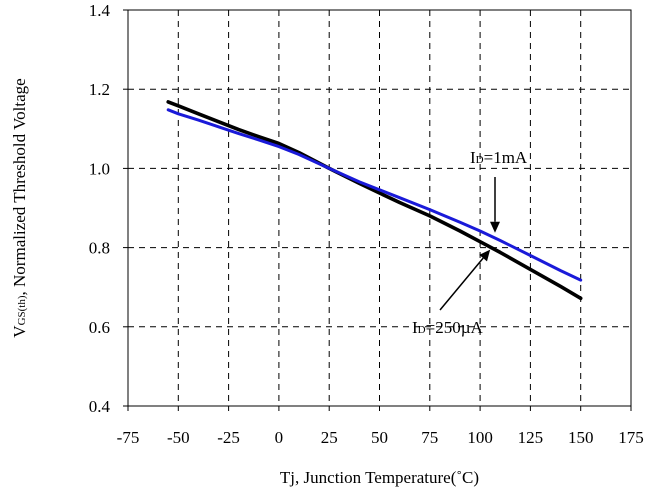  What do you see at coordinates (631, 437) in the screenshot?
I see `x-tick-label: 175` at bounding box center [631, 437].